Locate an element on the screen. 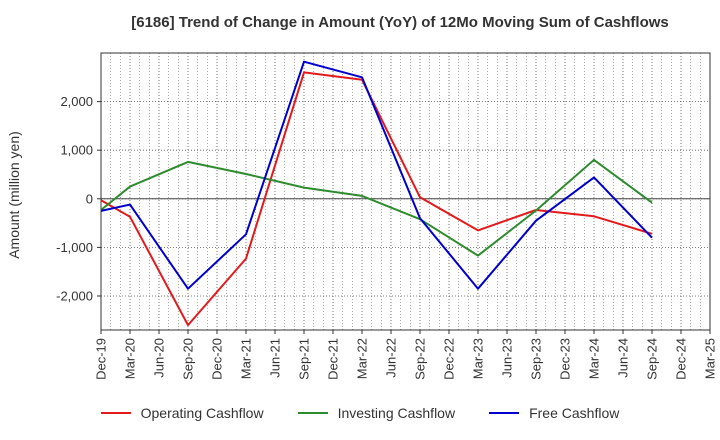  x-tick-label: Mar-20 is located at coordinates (130, 358).